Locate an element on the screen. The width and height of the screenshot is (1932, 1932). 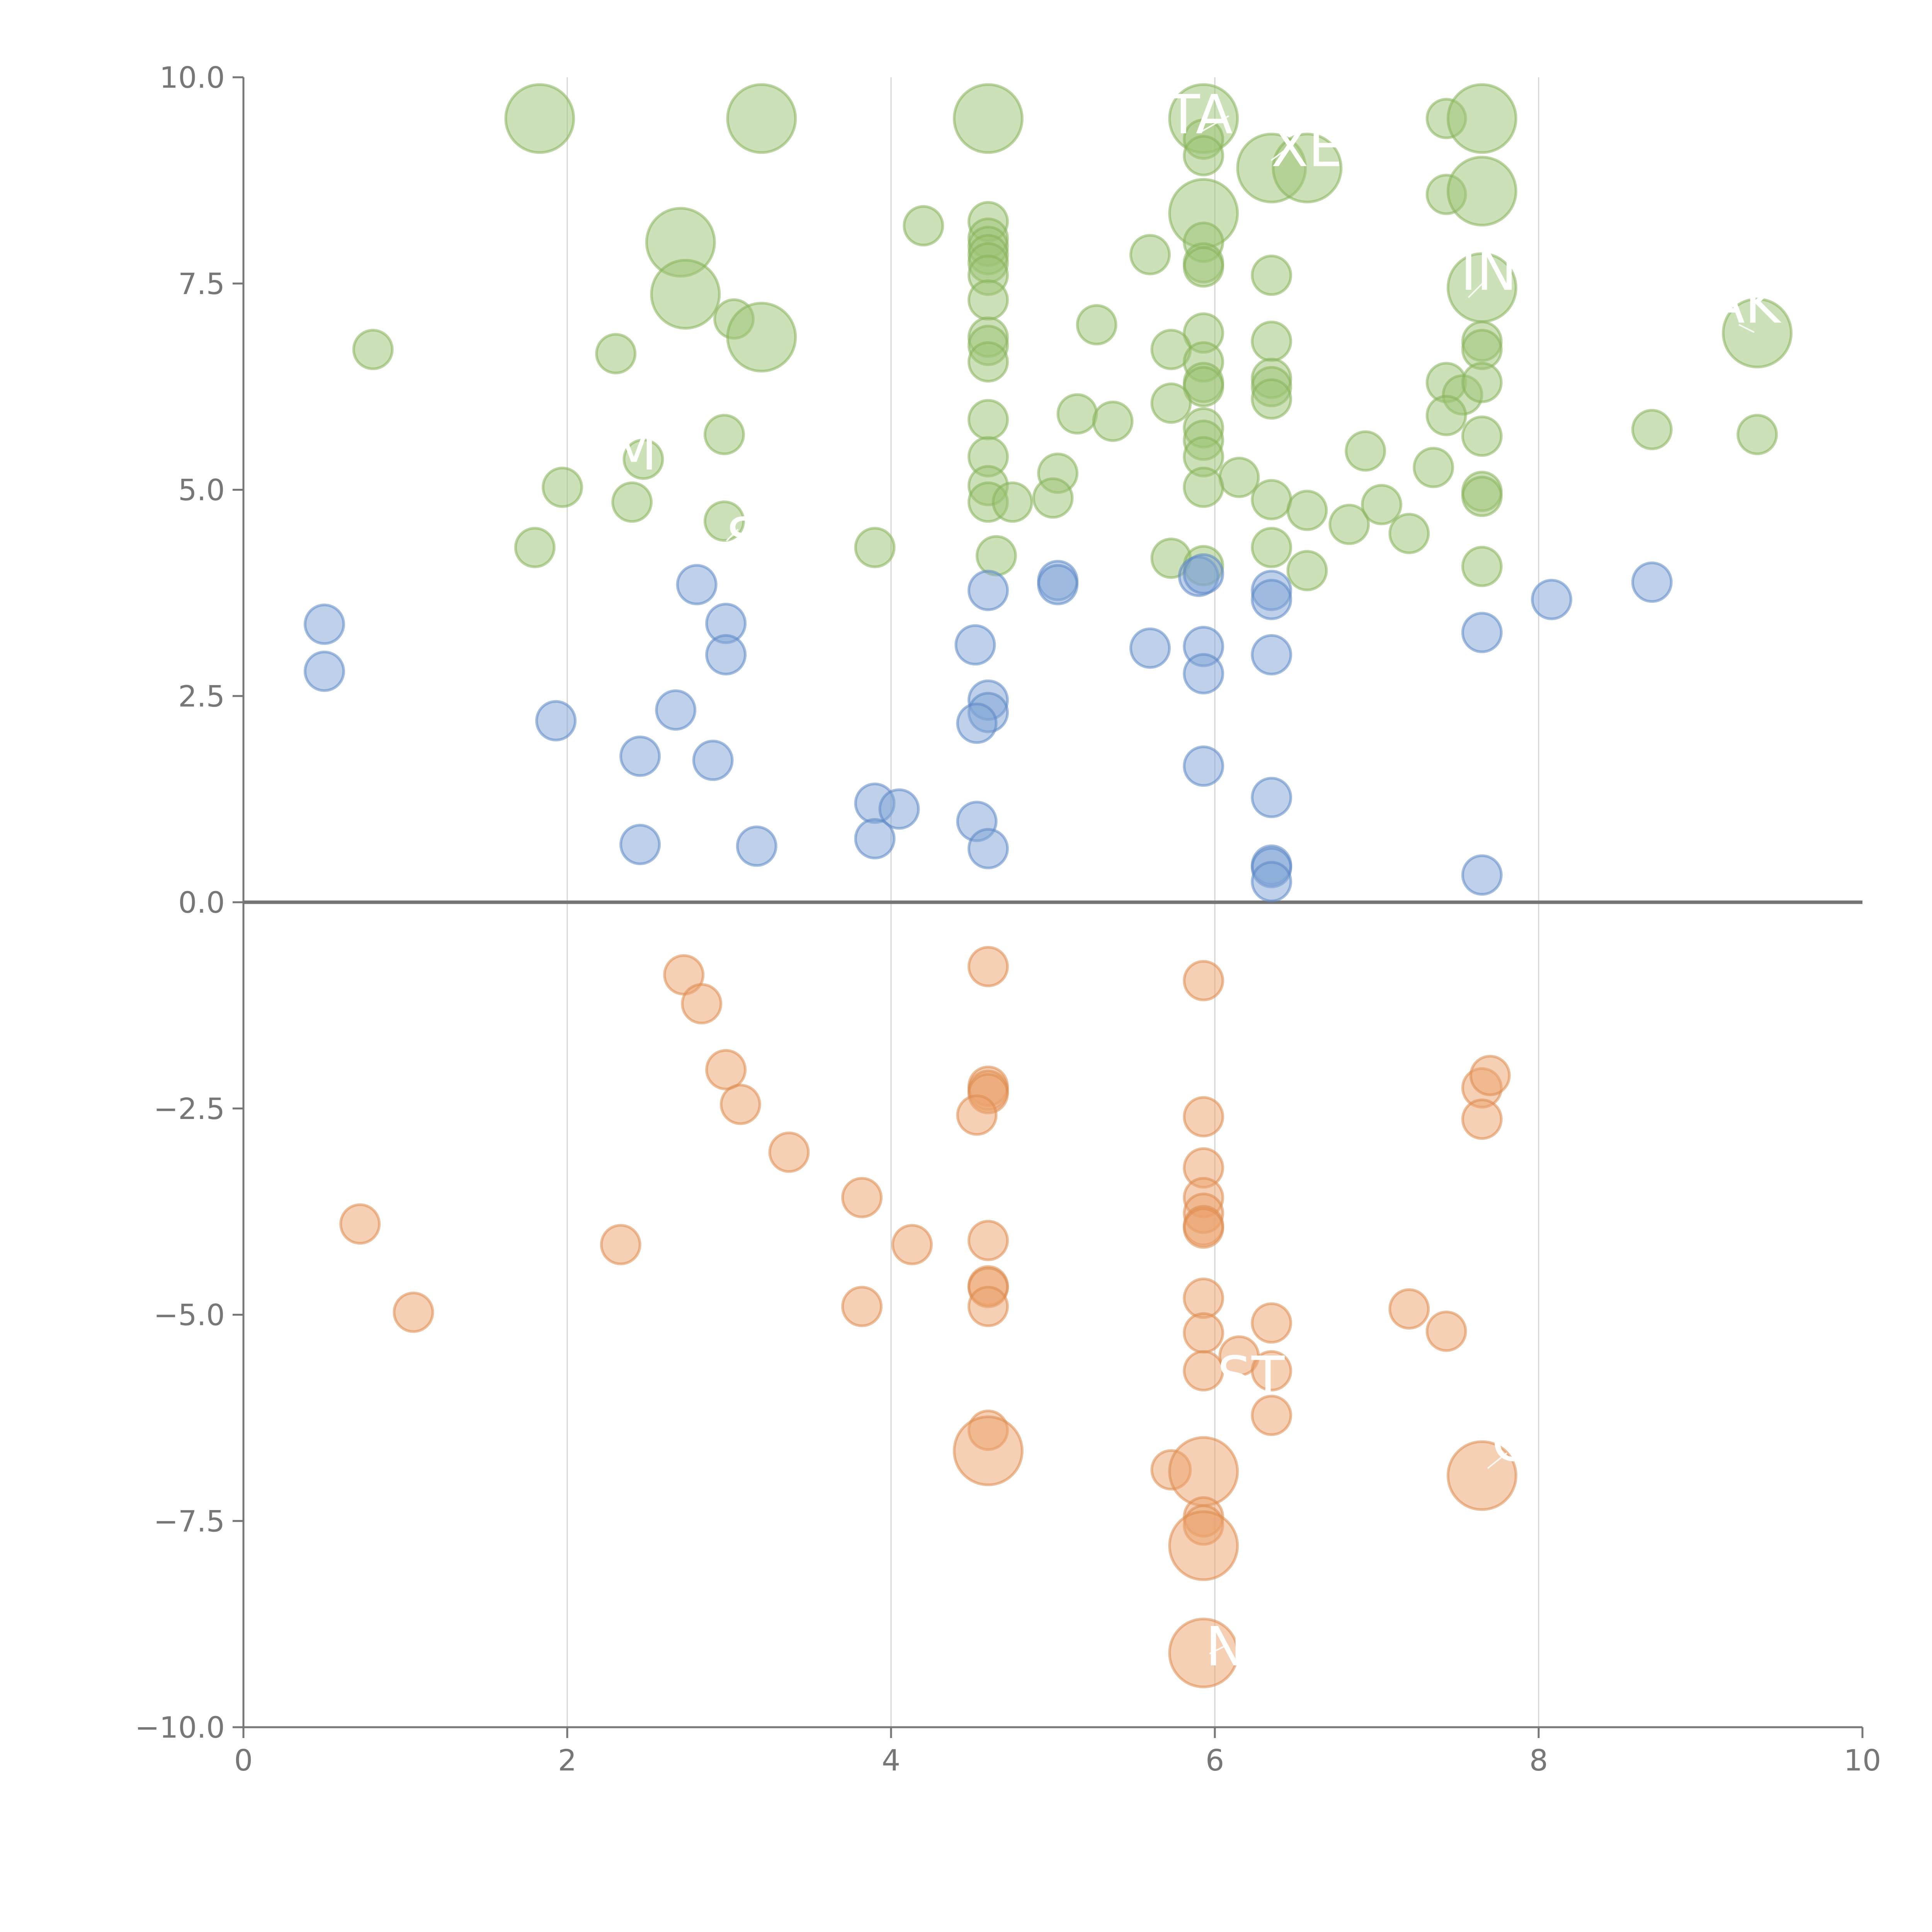
annotation-label: ST is located at coordinates (1251, 1376).